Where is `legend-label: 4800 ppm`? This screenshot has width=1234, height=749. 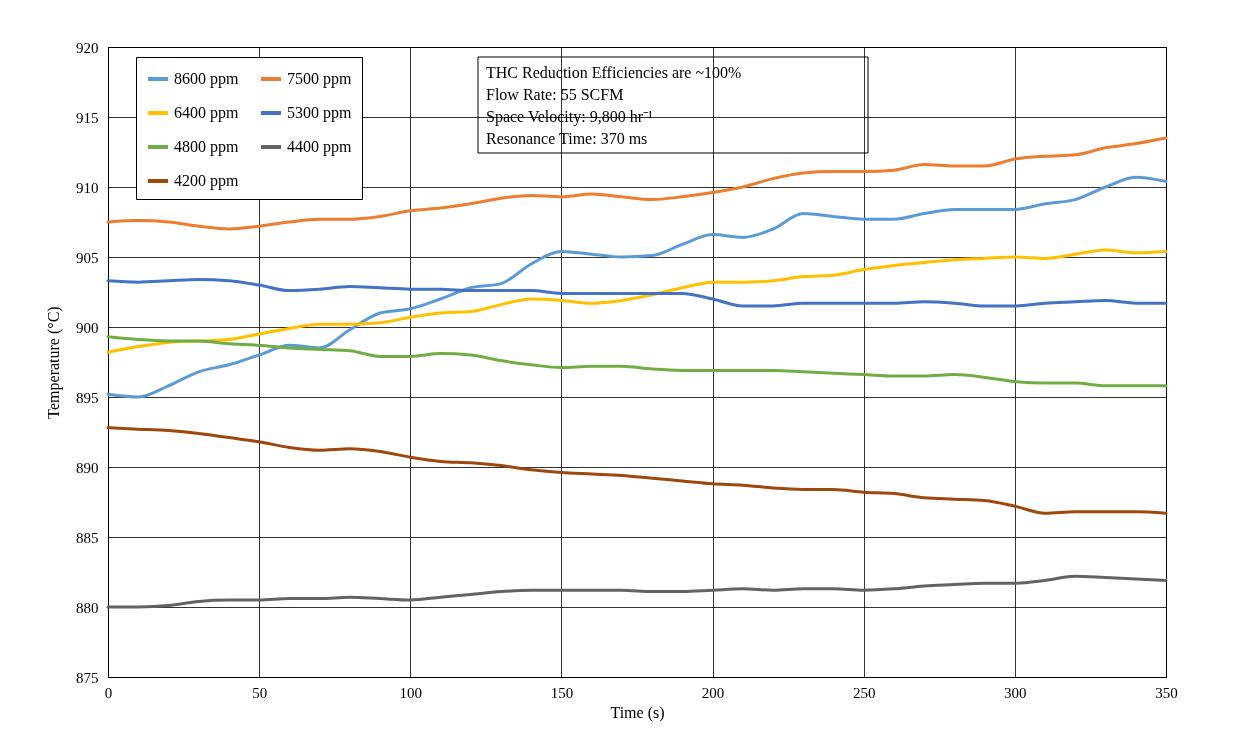
legend-label: 4800 ppm is located at coordinates (206, 147).